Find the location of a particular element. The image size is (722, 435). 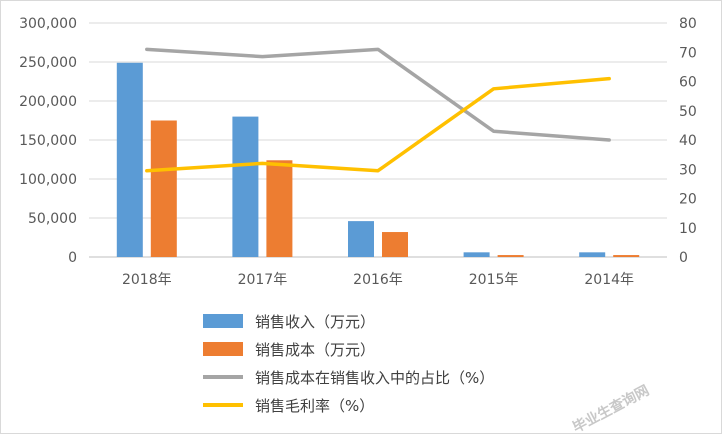

x-axis-categories: 2018年 2017年 2016年 2015年 2014年 is located at coordinates (378, 280).